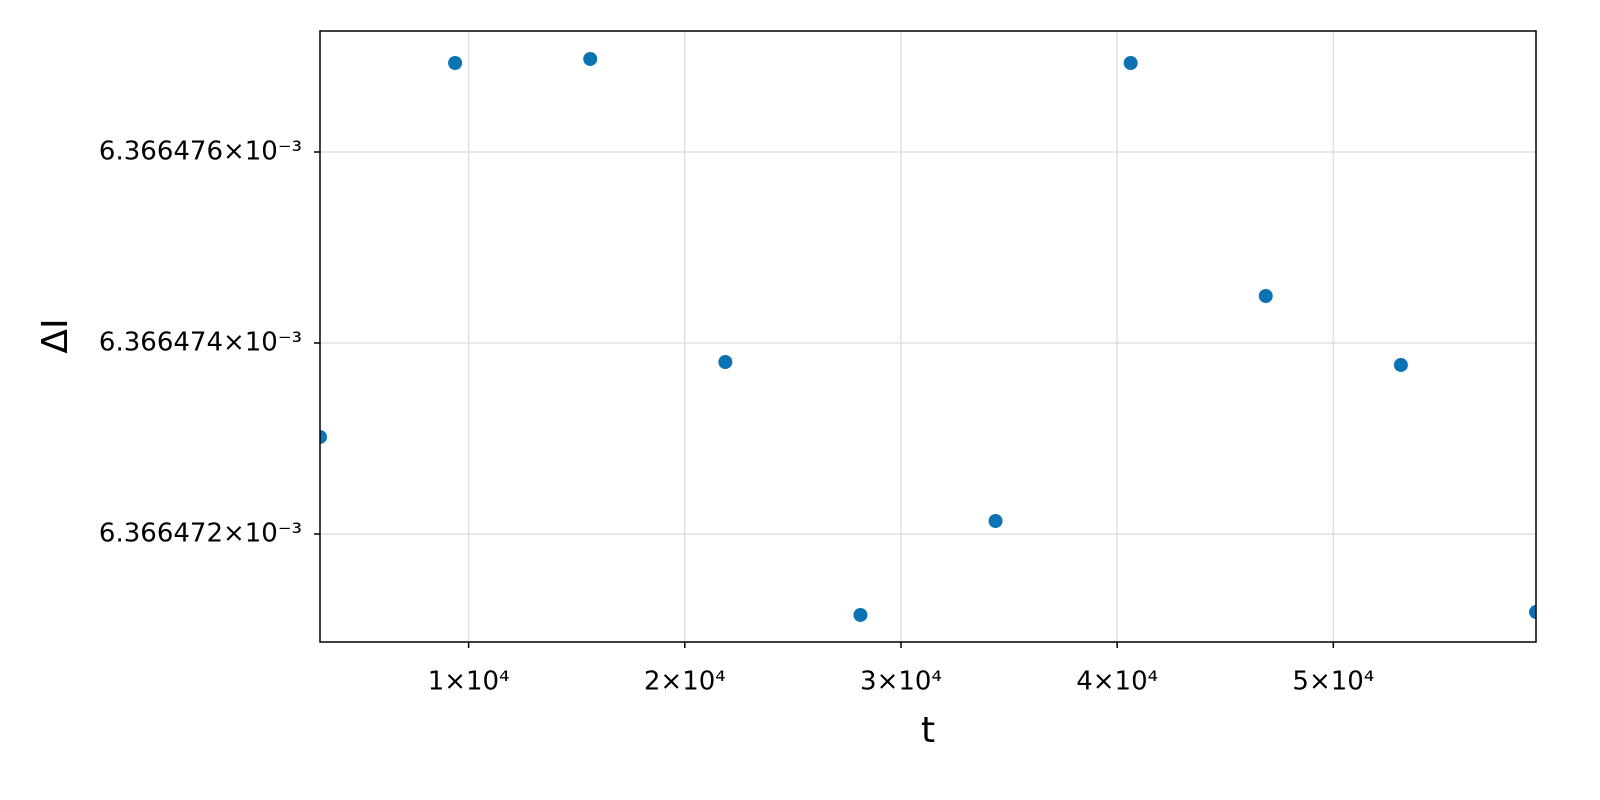  What do you see at coordinates (469, 682) in the screenshot?
I see `x-tick-label: 1×10⁴` at bounding box center [469, 682].